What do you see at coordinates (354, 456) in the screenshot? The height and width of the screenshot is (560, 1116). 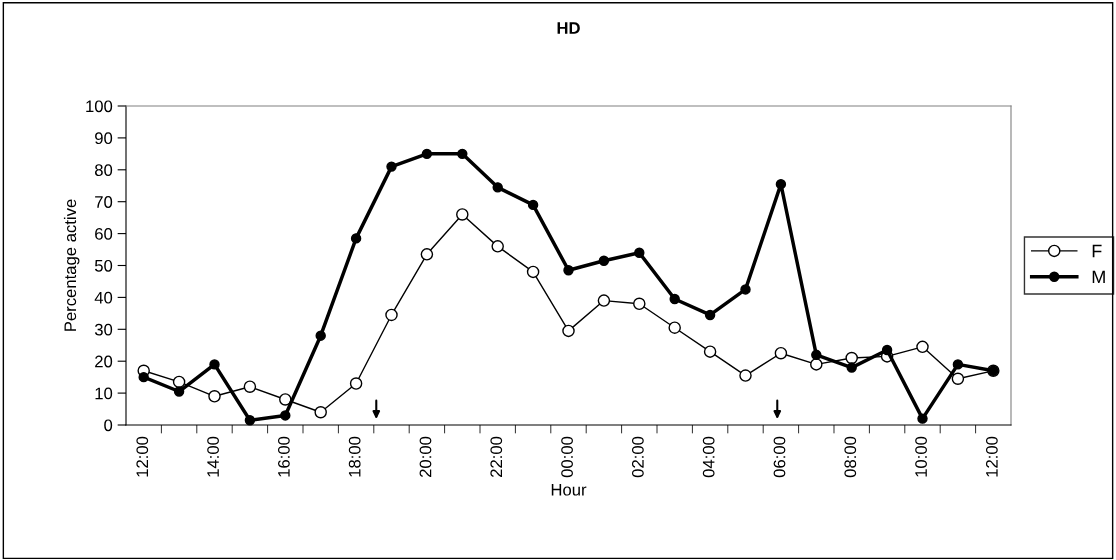 I see `x-tick-label: 18:00` at bounding box center [354, 456].